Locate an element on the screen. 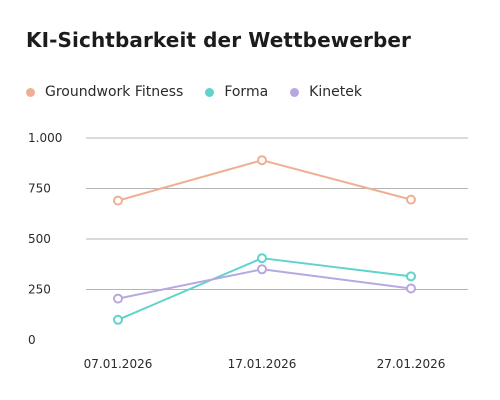 The width and height of the screenshot is (500, 400). y-tick-label: 1.000 is located at coordinates (45, 138).